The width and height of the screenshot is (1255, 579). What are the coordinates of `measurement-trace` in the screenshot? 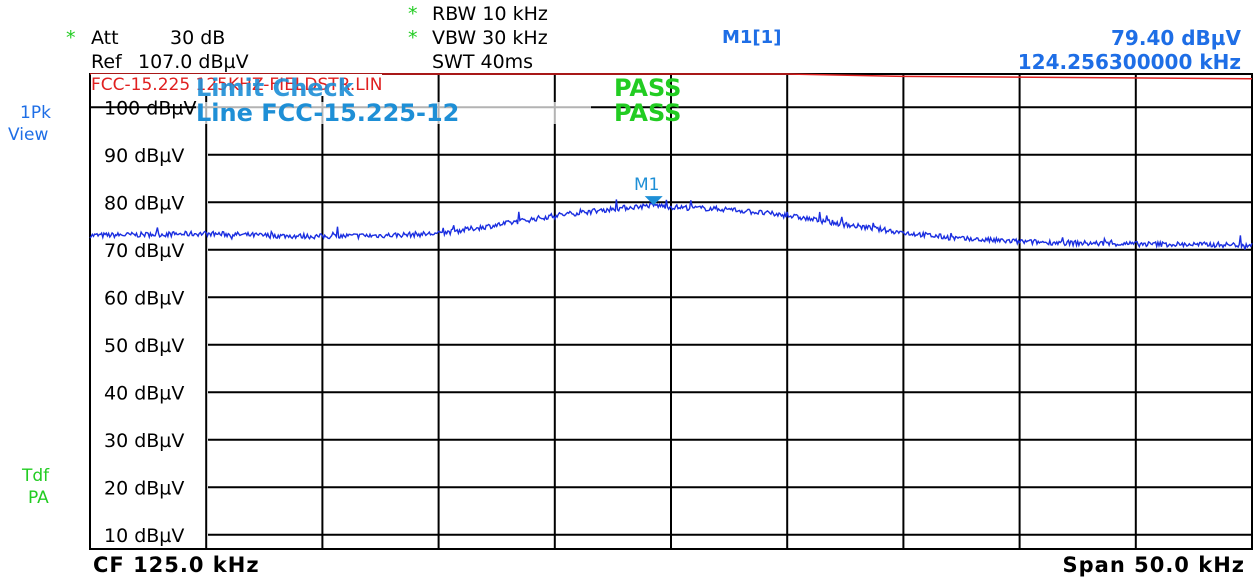 It's located at (671, 224).